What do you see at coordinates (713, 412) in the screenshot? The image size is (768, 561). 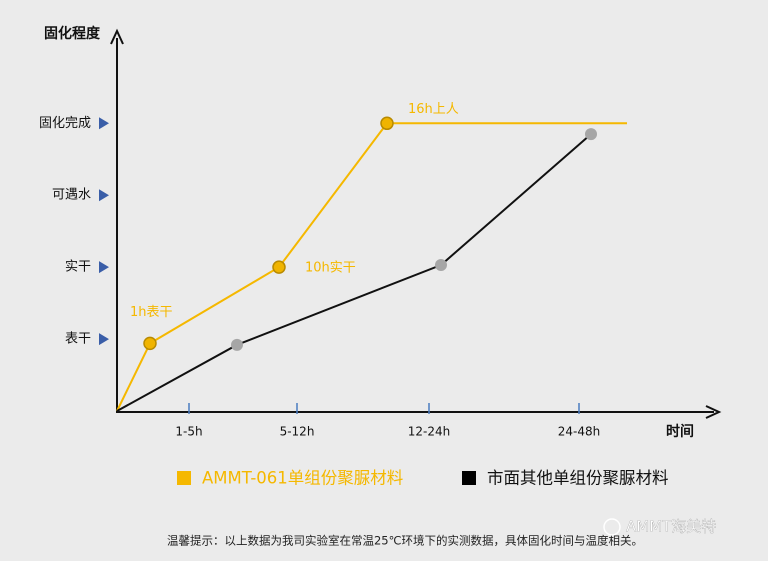 I see `x-axis-arrow` at bounding box center [713, 412].